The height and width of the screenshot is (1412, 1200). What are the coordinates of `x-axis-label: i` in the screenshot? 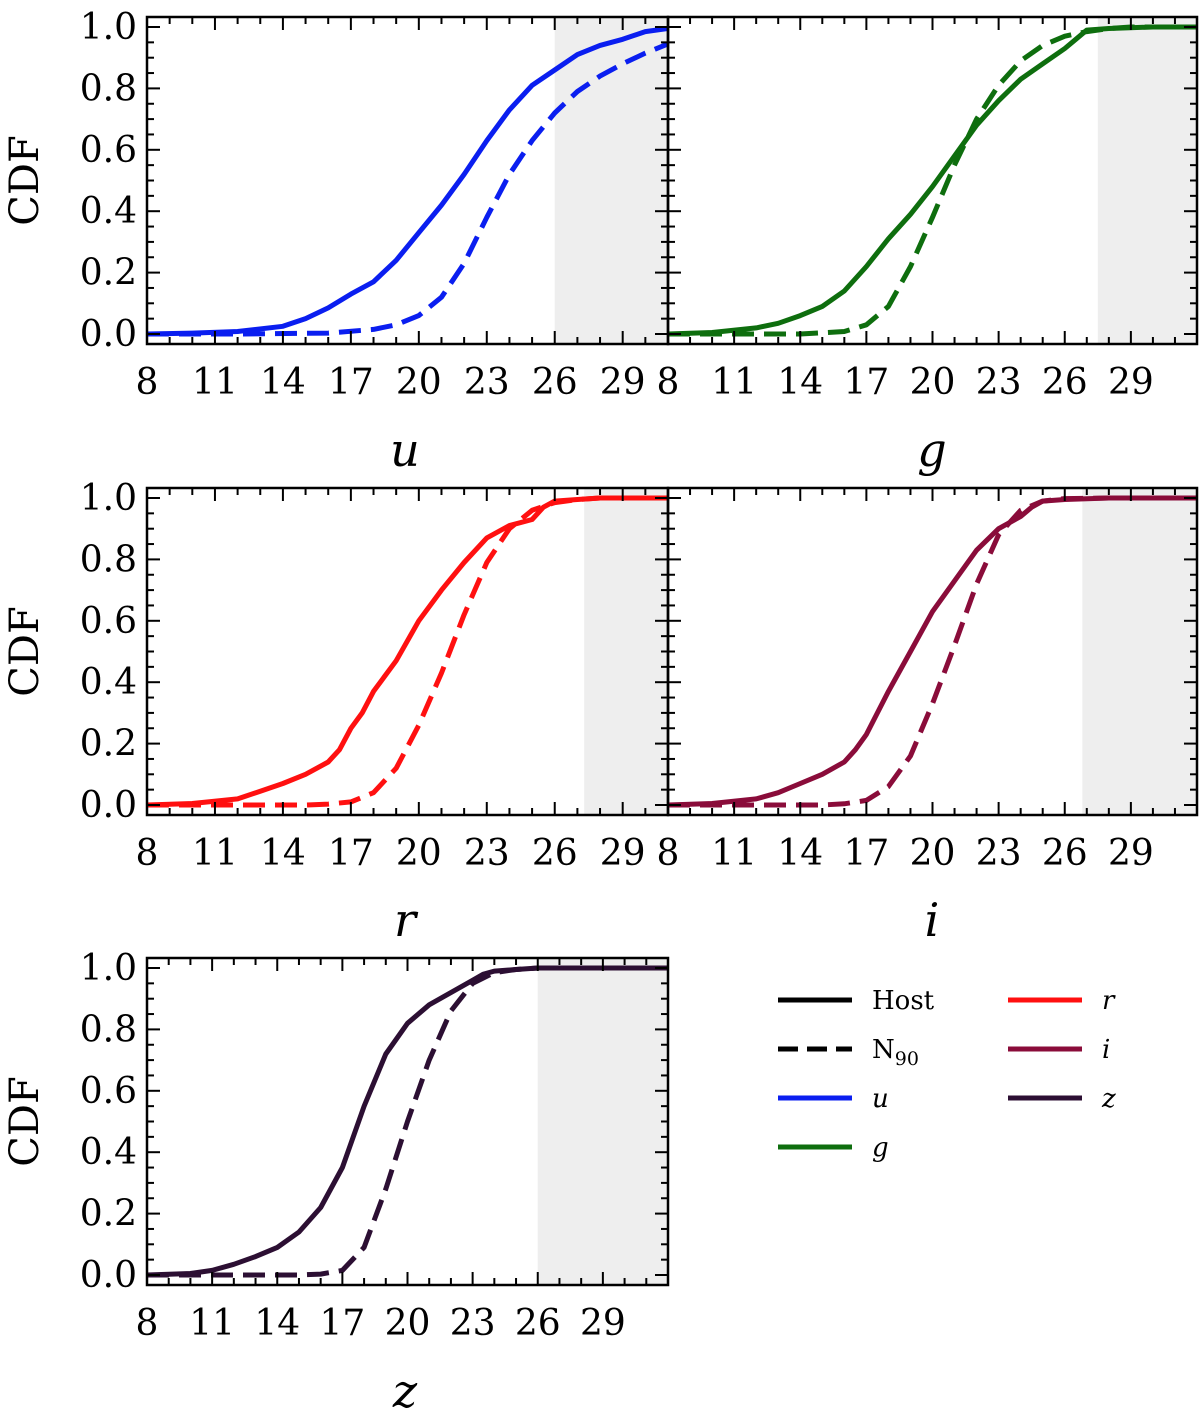 It's located at (932, 920).